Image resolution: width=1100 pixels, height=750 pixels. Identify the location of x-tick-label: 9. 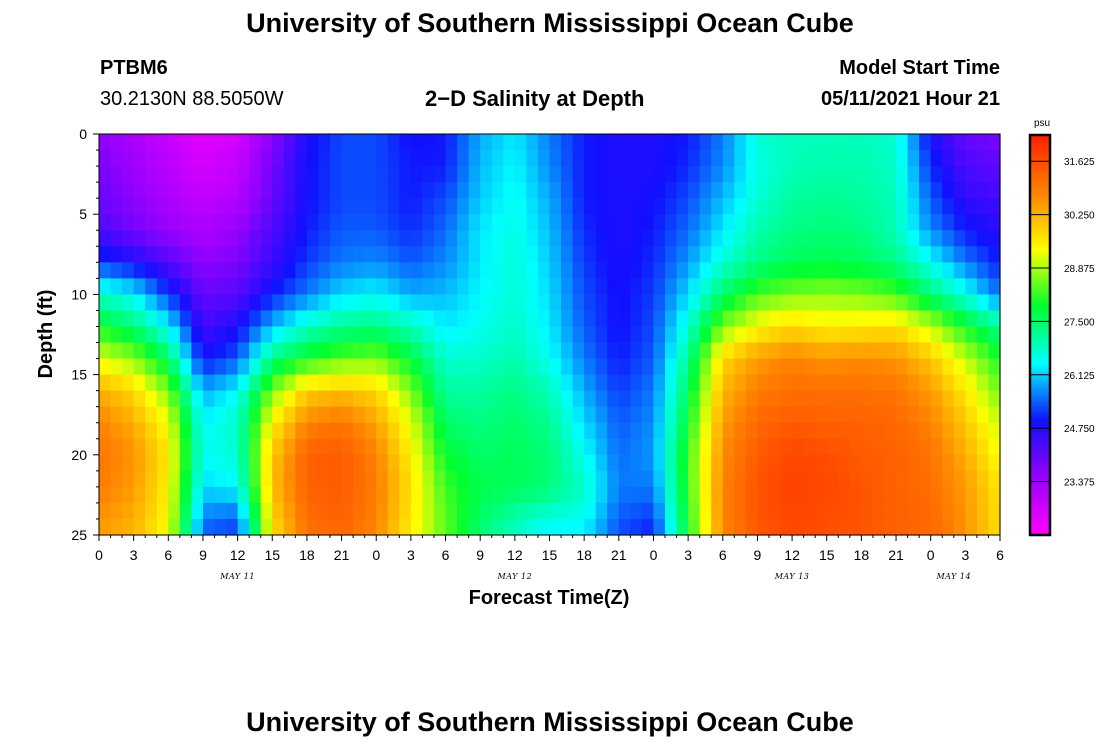
(203, 555).